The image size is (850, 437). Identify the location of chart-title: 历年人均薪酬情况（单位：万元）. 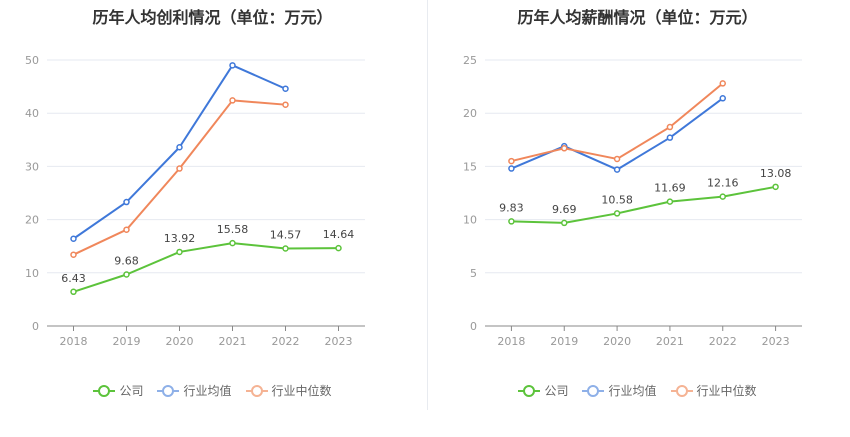
(637, 17).